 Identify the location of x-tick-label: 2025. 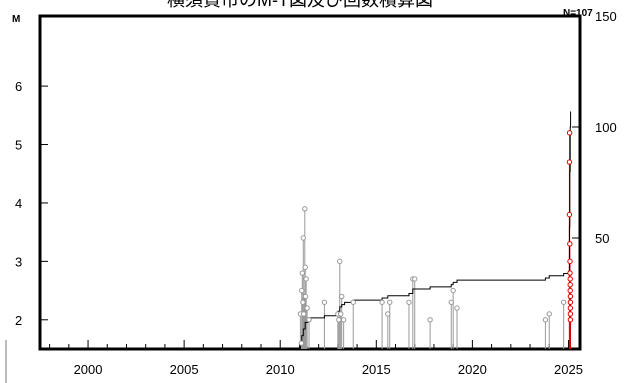
(568, 369).